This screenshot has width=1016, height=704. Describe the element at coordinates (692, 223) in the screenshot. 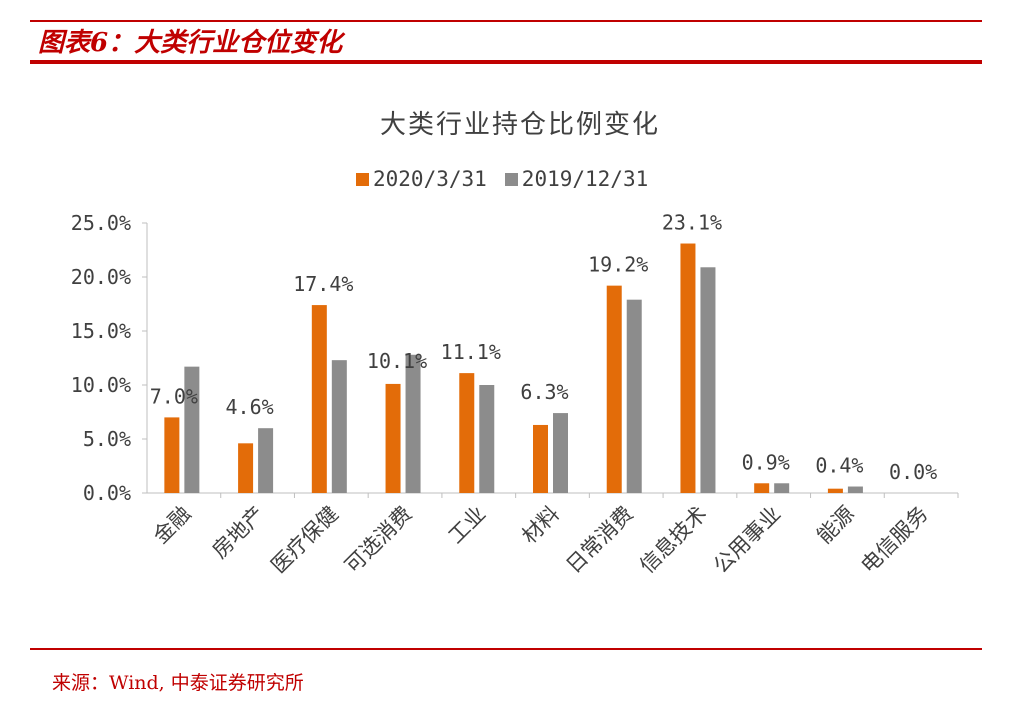

I see `data-label: 23.1%` at that location.